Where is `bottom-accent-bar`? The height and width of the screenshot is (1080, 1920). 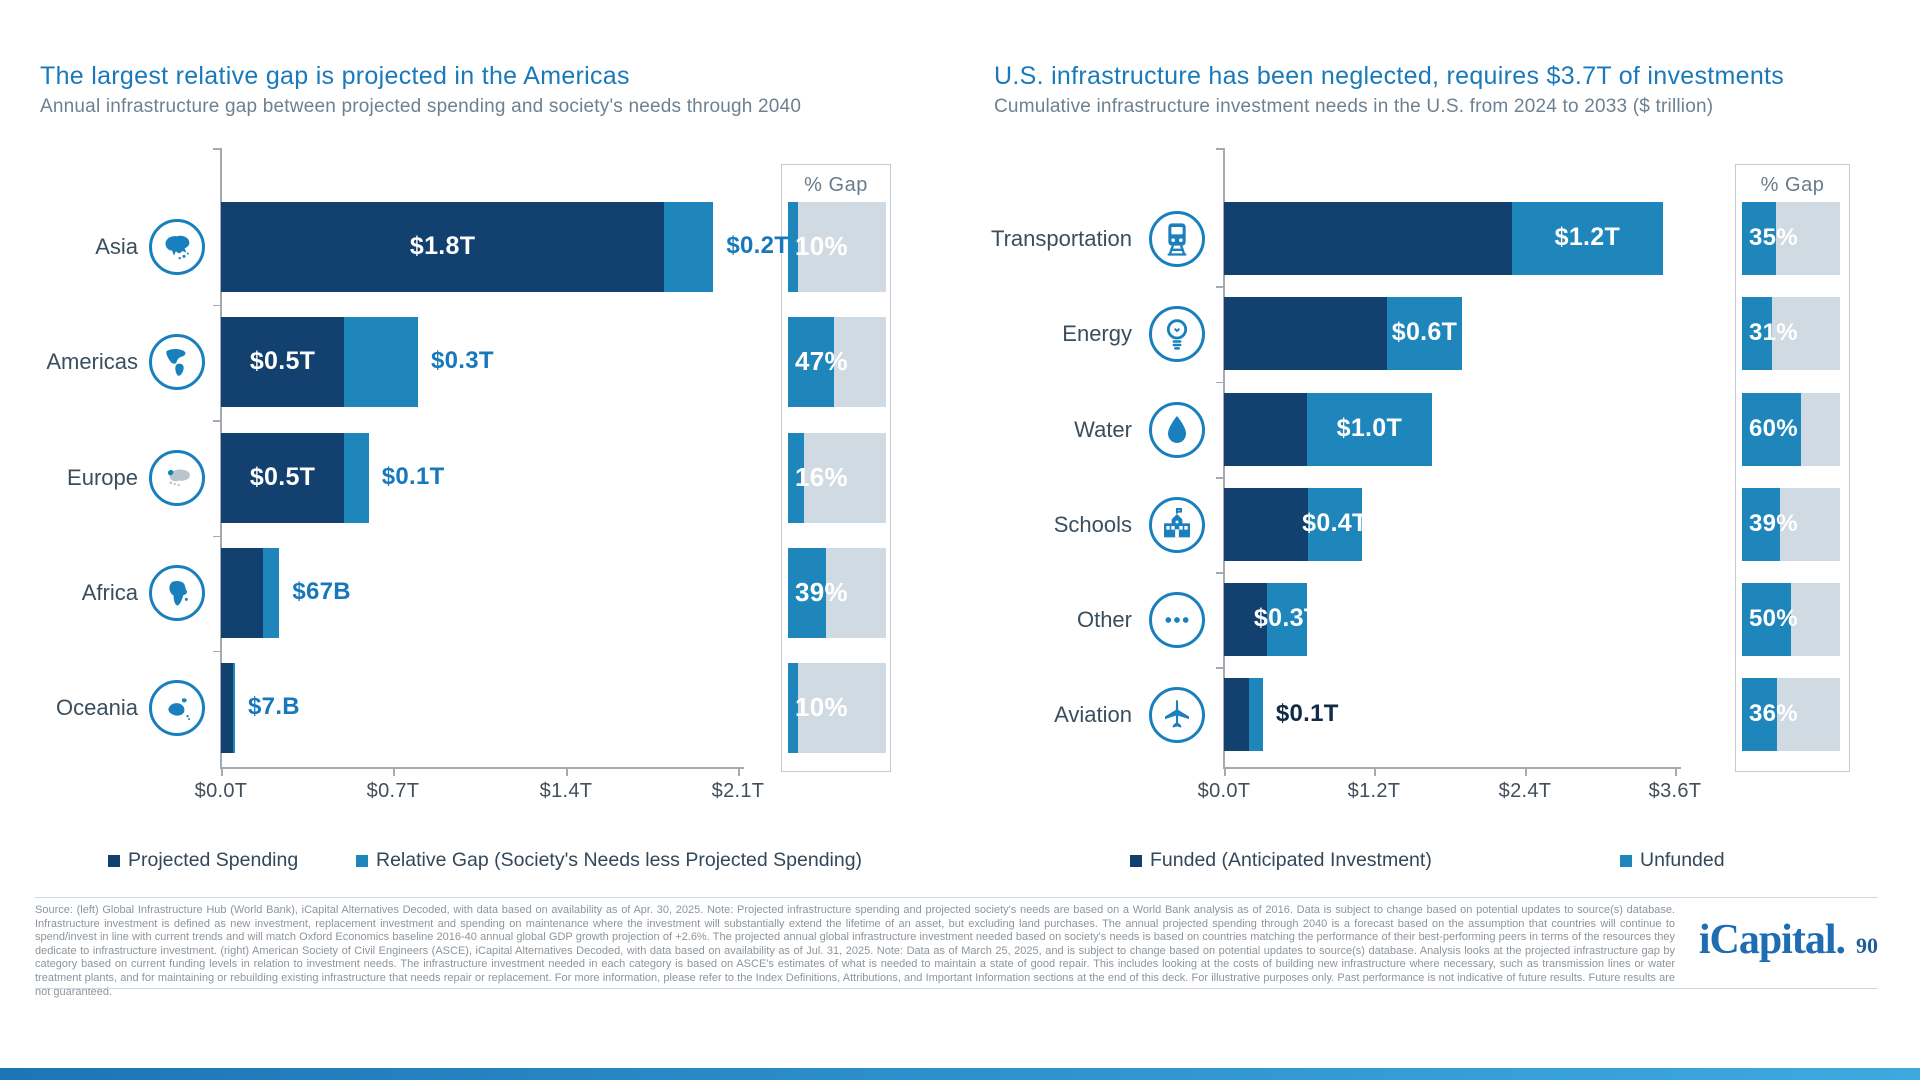 bottom-accent-bar is located at coordinates (960, 1074).